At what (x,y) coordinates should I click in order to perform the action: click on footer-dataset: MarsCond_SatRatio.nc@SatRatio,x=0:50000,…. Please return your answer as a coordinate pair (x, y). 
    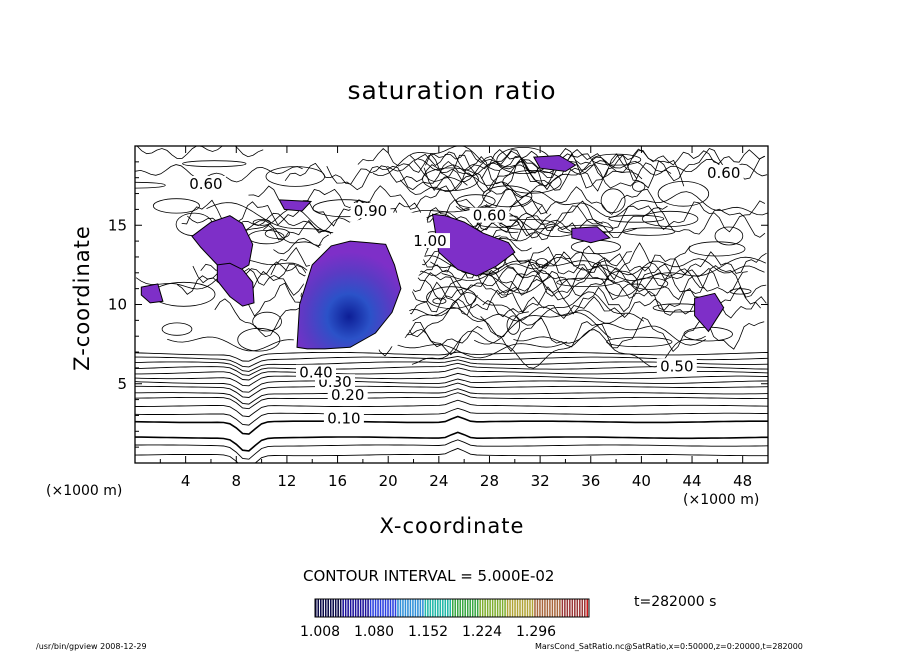
    Looking at the image, I should click on (669, 646).